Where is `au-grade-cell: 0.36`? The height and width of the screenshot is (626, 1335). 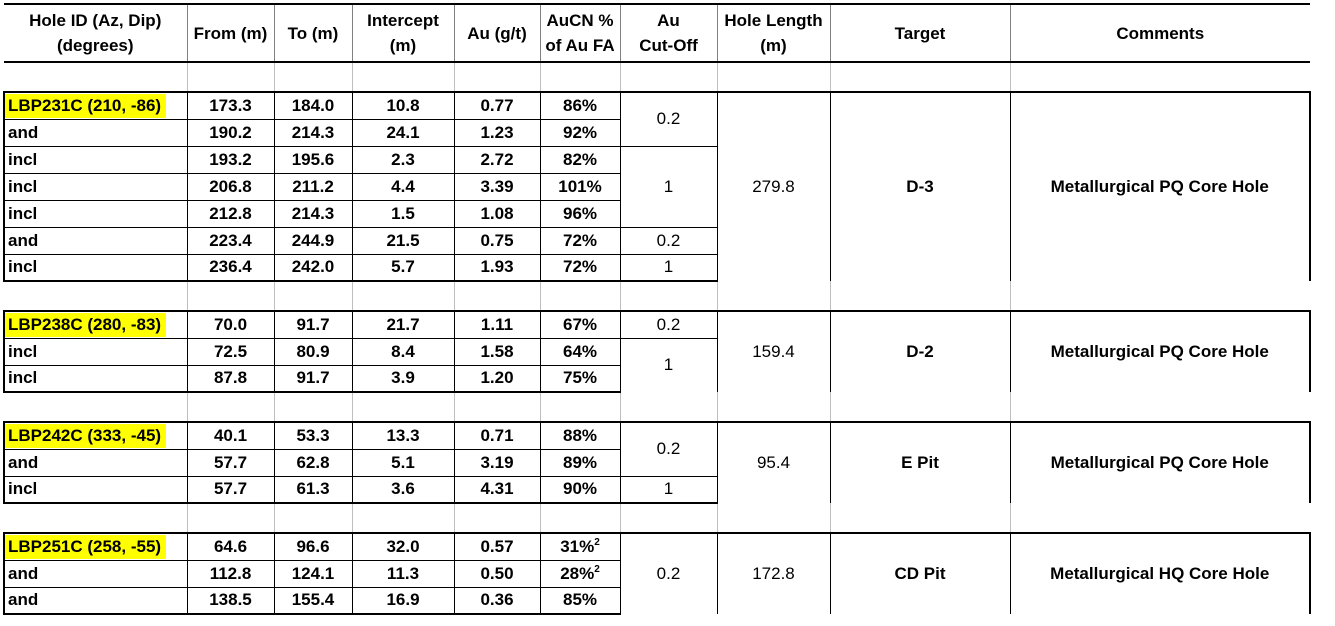 au-grade-cell: 0.36 is located at coordinates (496, 600).